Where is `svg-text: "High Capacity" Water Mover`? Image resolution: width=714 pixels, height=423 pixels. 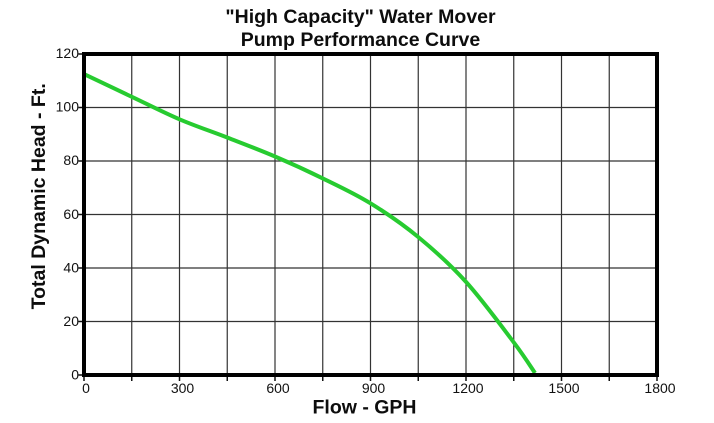
svg-text: "High Capacity" Water Mover is located at coordinates (360, 17).